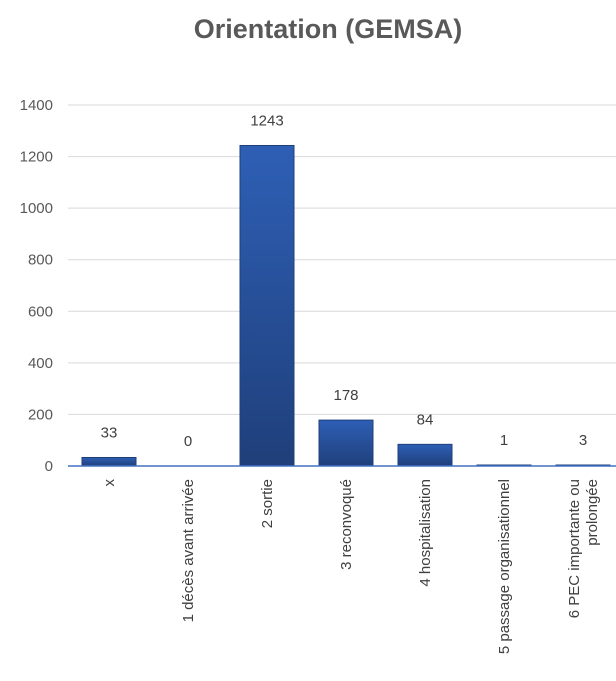  I want to click on data-label-1: 0, so click(188, 441).